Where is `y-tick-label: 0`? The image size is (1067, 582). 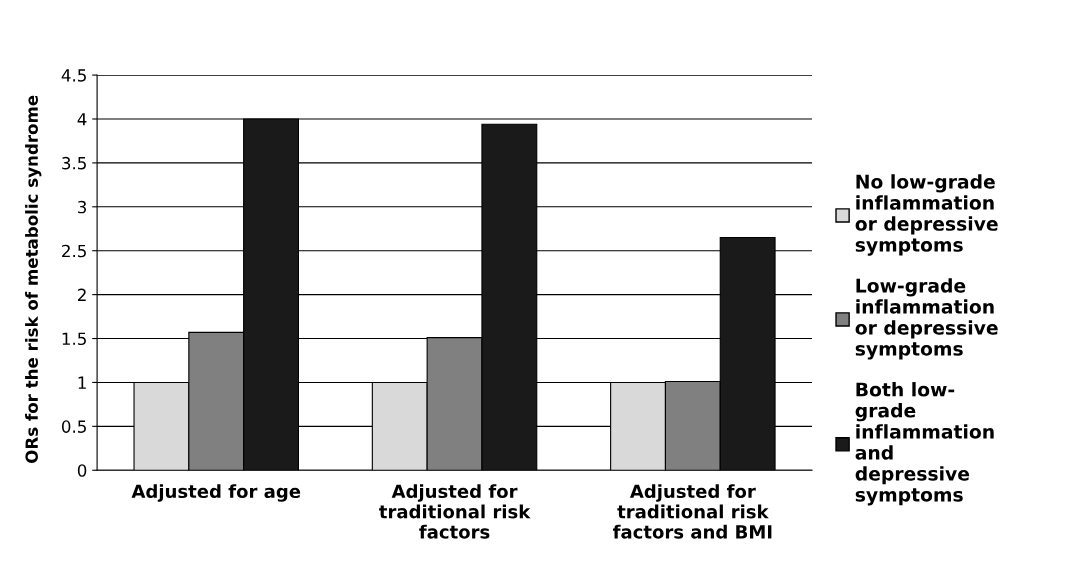
y-tick-label: 0 is located at coordinates (82, 470).